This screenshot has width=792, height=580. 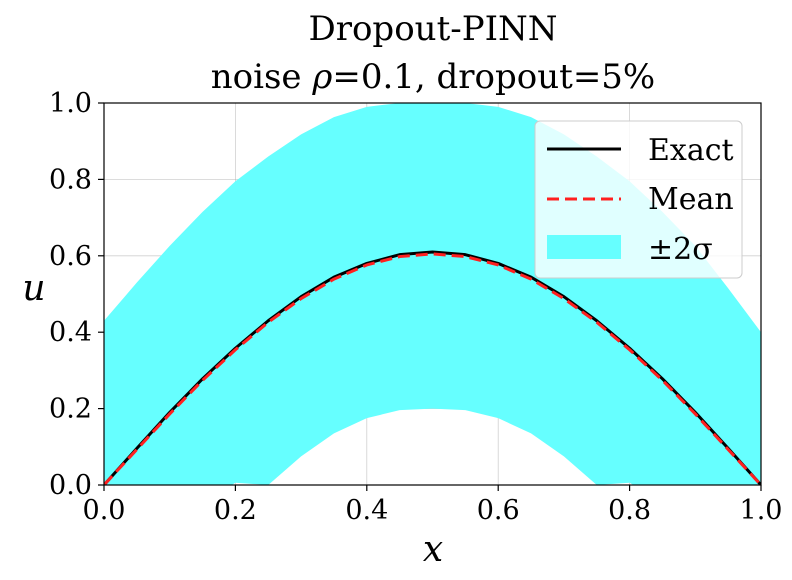 I want to click on legend: Exact Mean ±2σ, so click(x=638, y=199).